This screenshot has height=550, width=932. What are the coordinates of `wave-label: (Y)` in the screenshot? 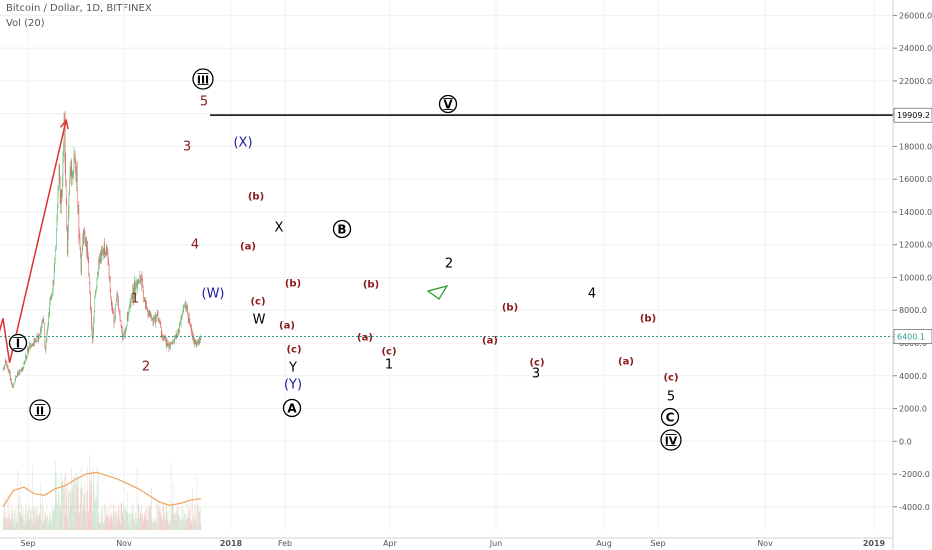 It's located at (293, 385).